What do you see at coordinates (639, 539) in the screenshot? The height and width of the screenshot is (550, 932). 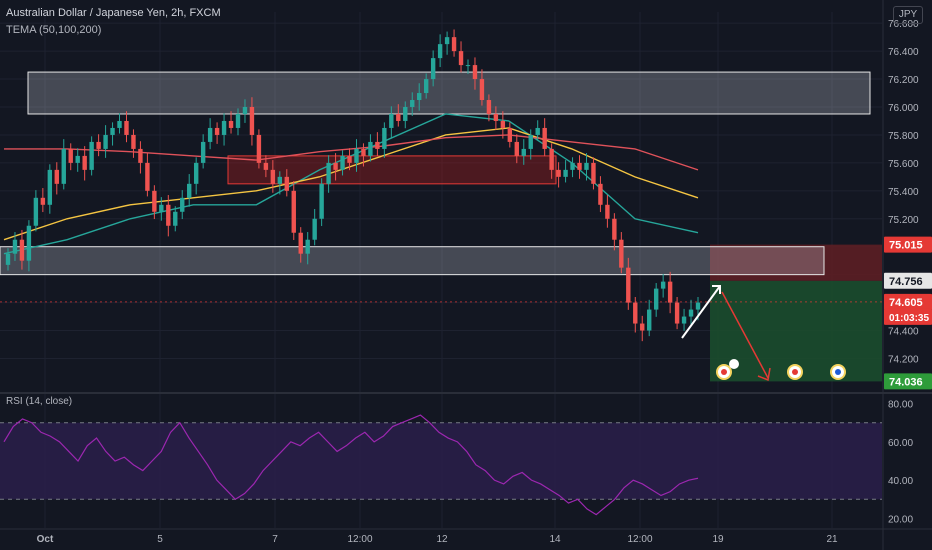 I see `x-tick-label: 12:00` at bounding box center [639, 539].